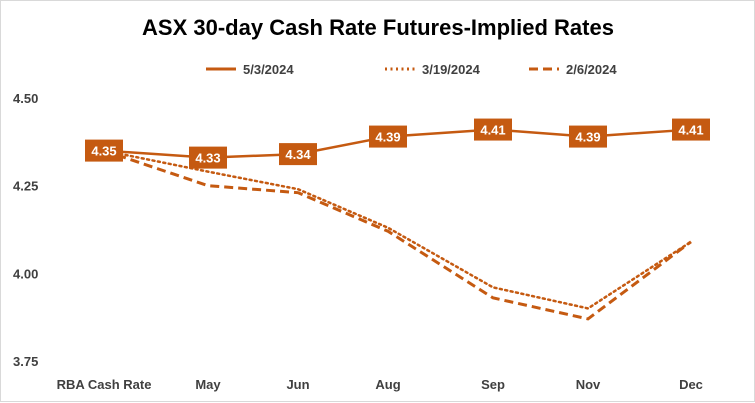  I want to click on legend-label: 2/6/2024, so click(591, 69).